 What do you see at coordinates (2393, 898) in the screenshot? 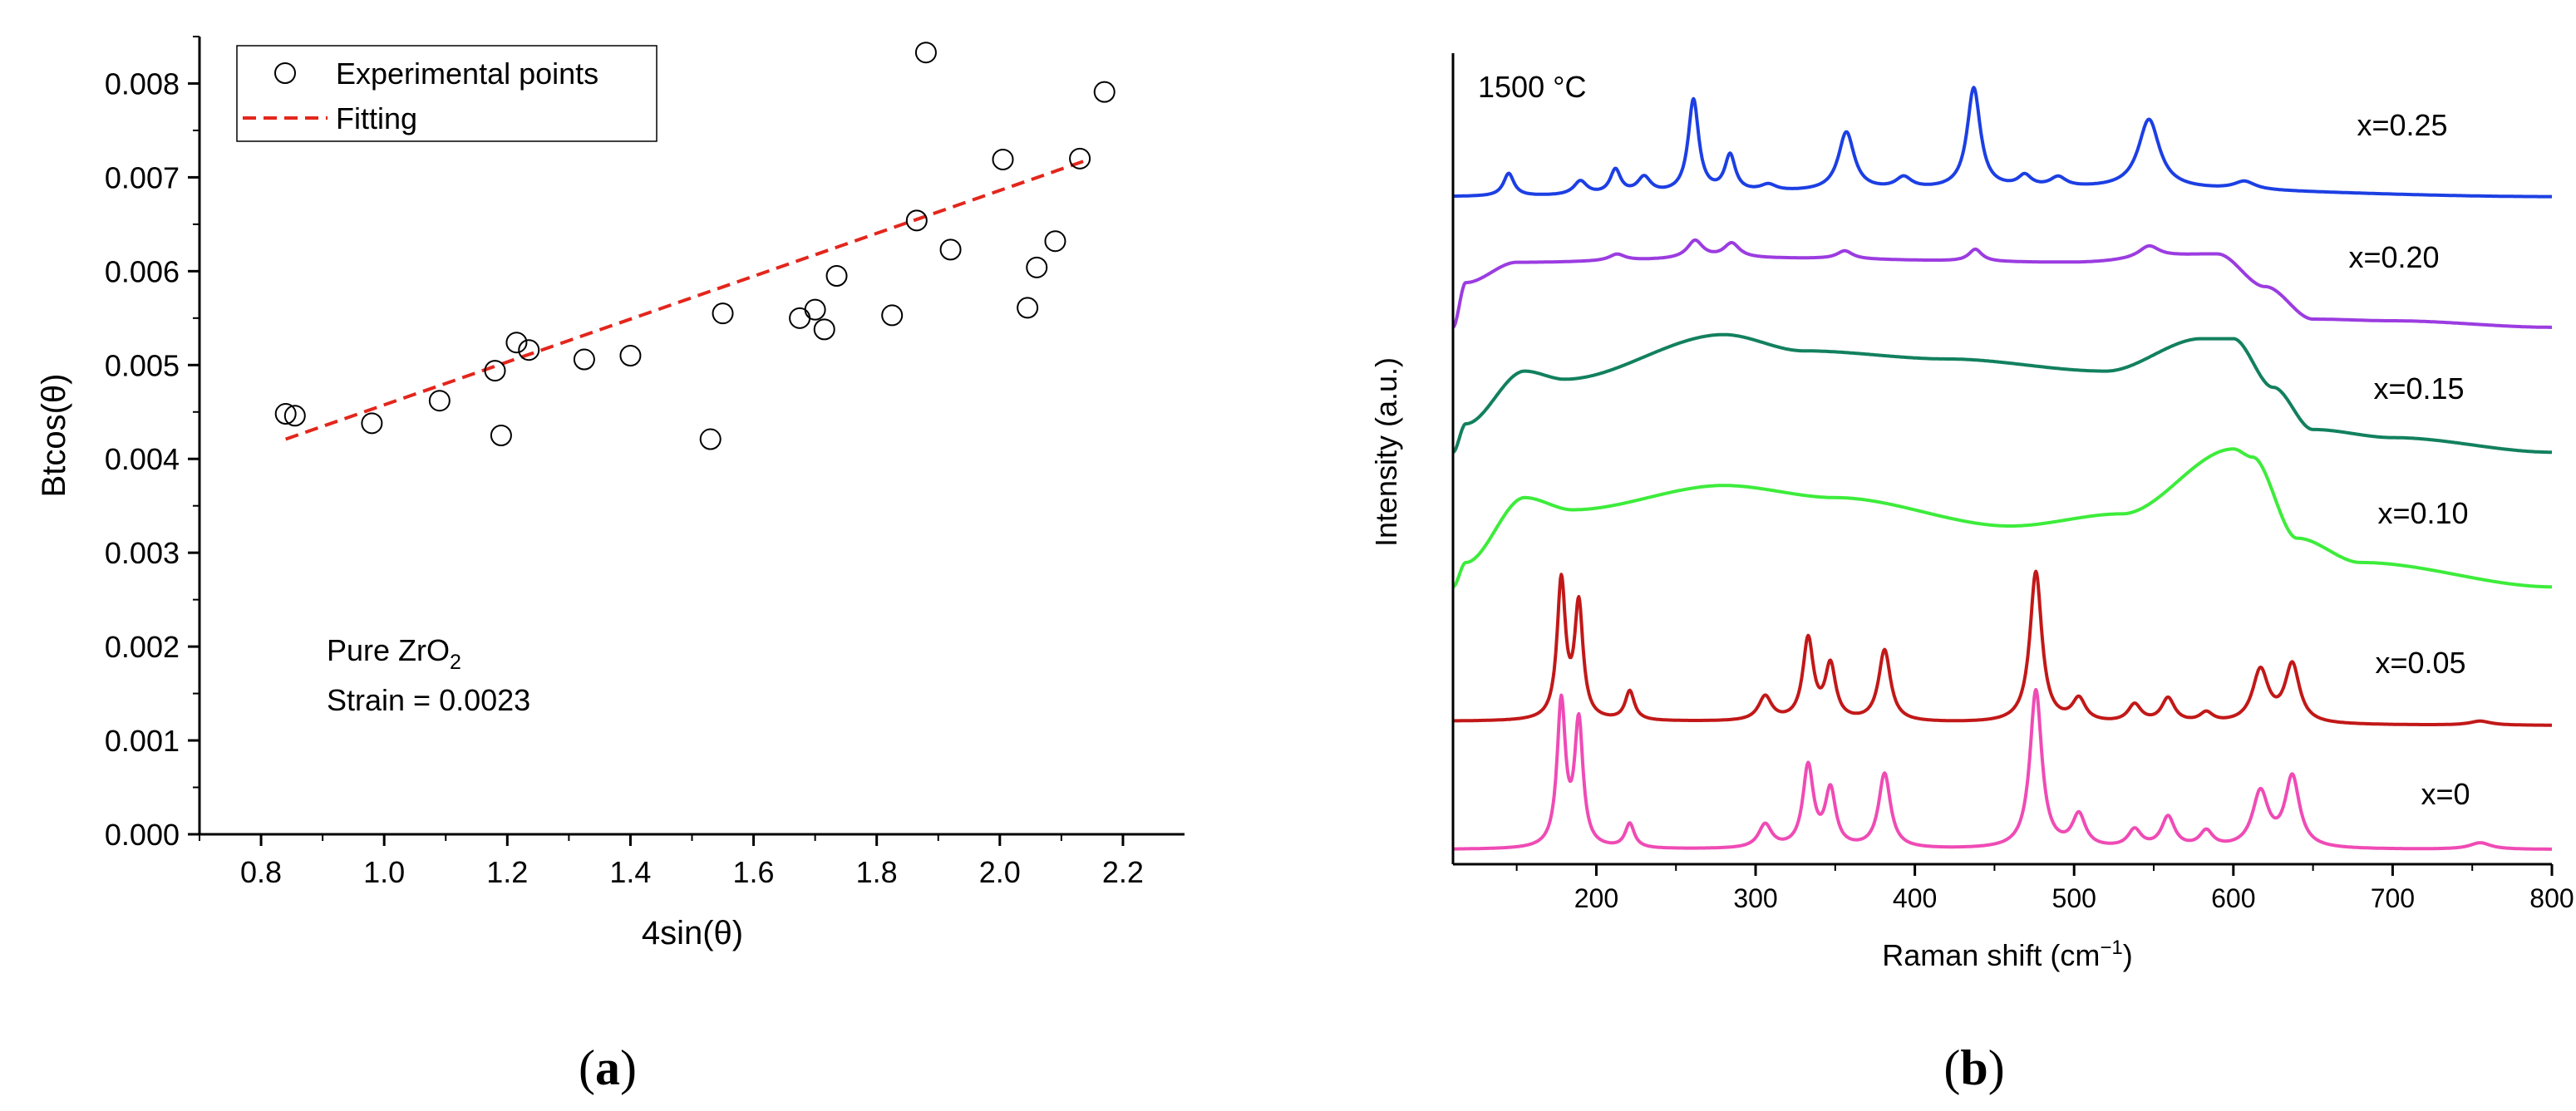
I see `x-tick-label: 700` at bounding box center [2393, 898].